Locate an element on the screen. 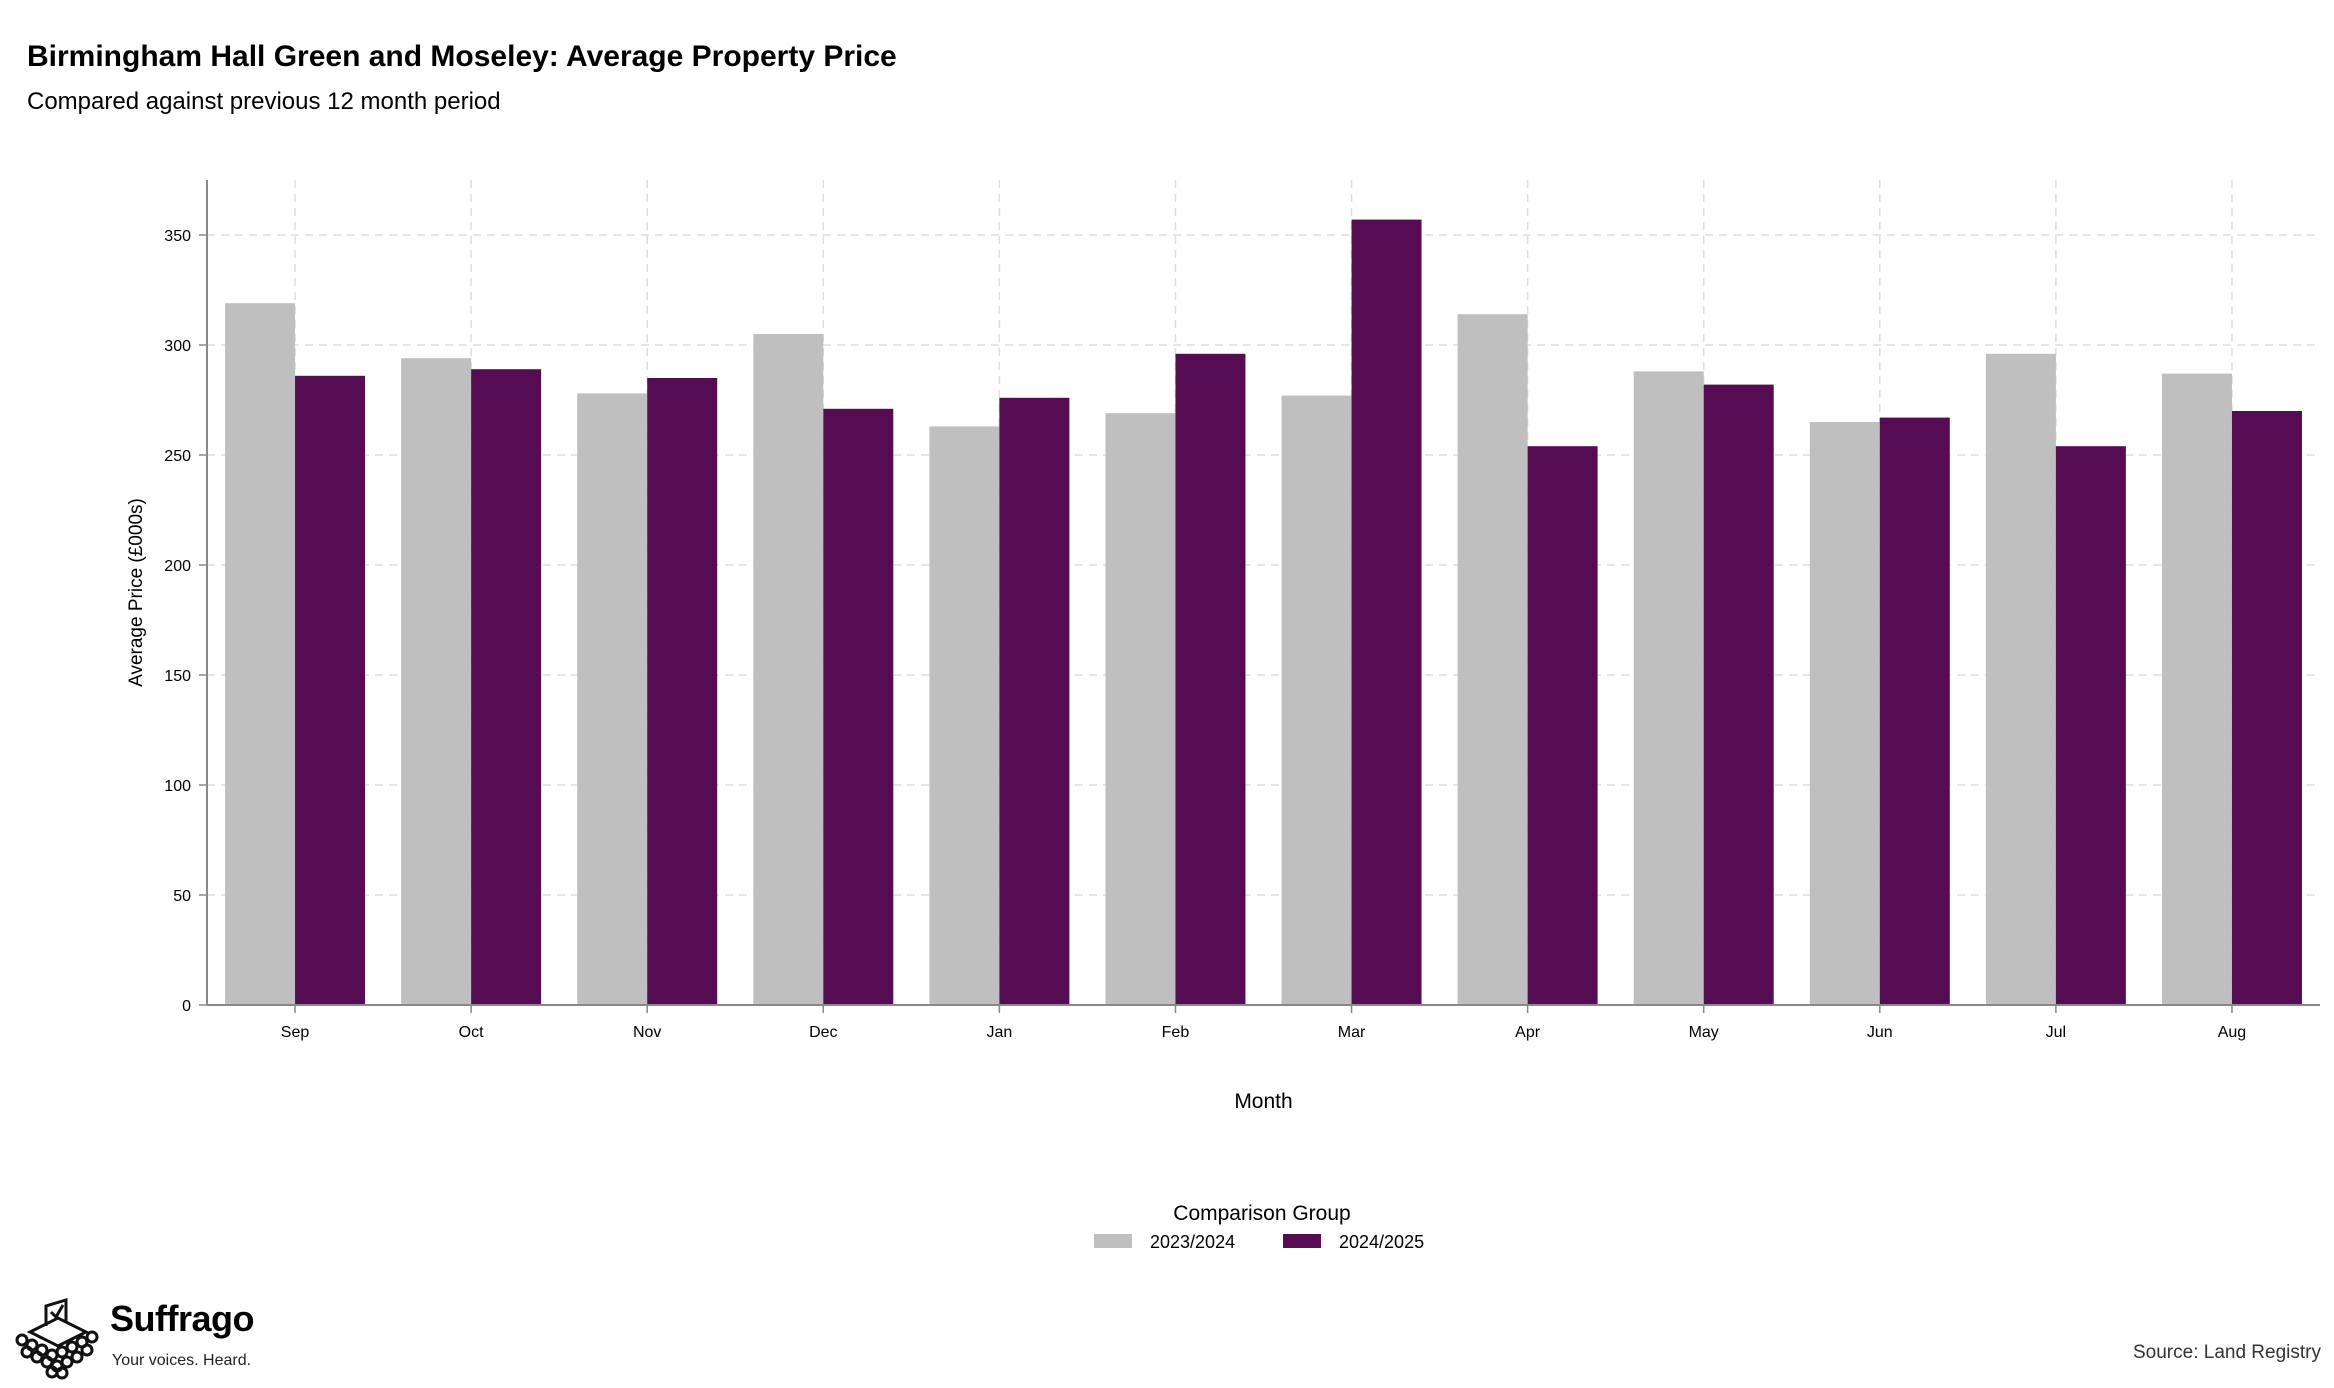  bar-2023-2024-oct is located at coordinates (436, 681).